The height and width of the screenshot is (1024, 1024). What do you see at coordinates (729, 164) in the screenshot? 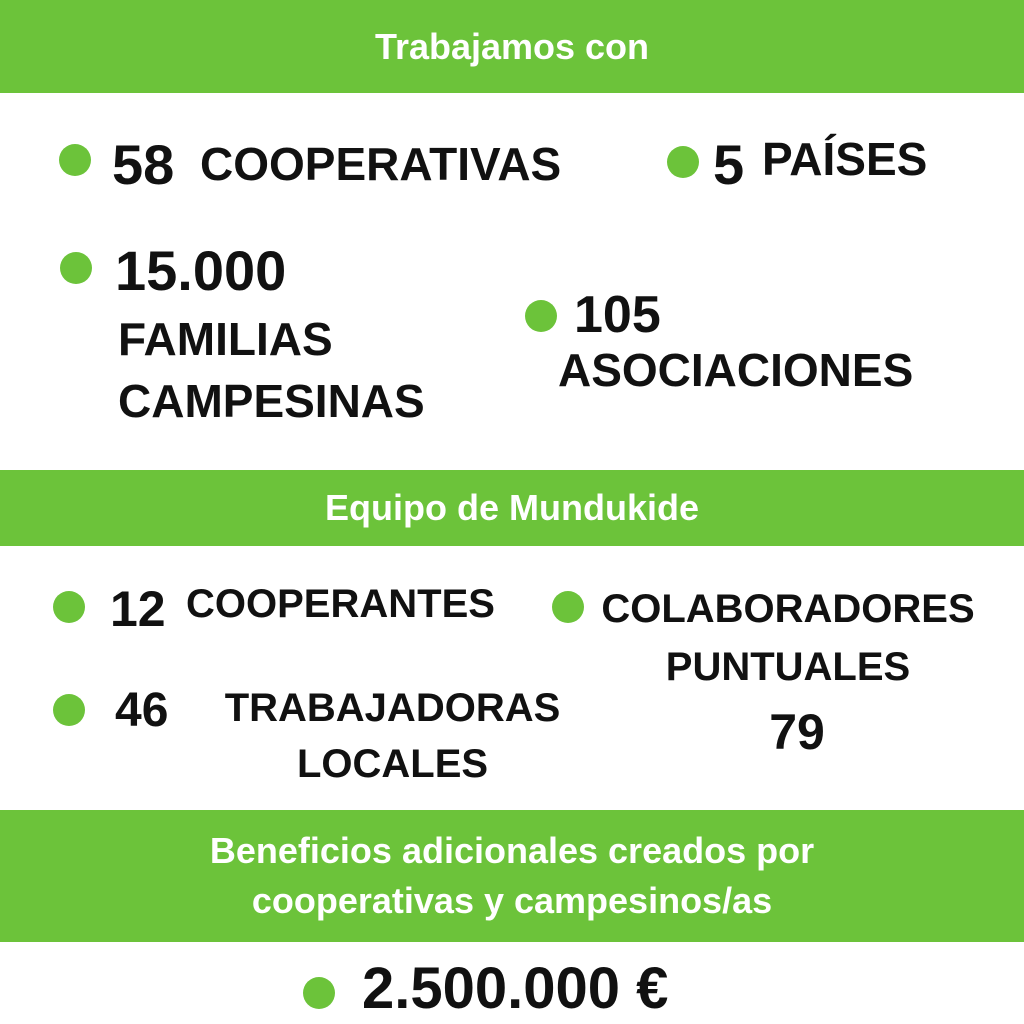
I see `stat-number: 5` at bounding box center [729, 164].